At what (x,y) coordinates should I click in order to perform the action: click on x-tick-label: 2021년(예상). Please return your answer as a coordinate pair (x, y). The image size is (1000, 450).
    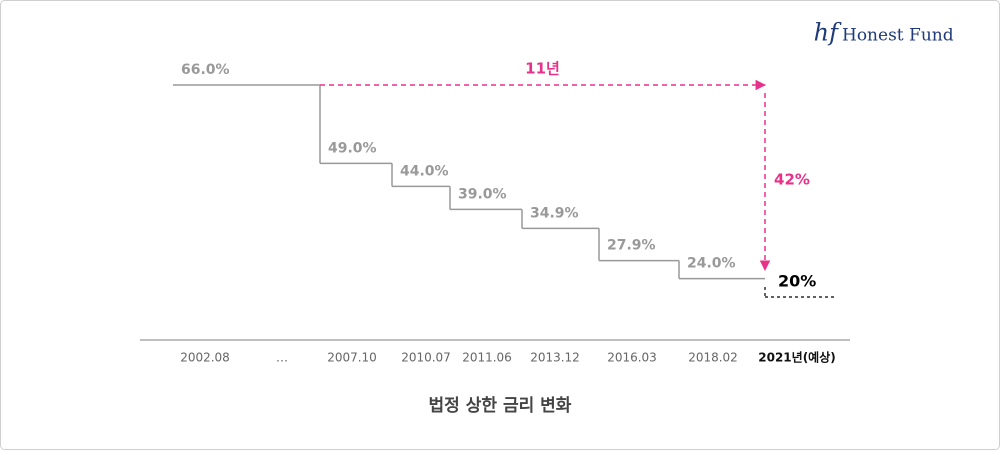
    Looking at the image, I should click on (797, 357).